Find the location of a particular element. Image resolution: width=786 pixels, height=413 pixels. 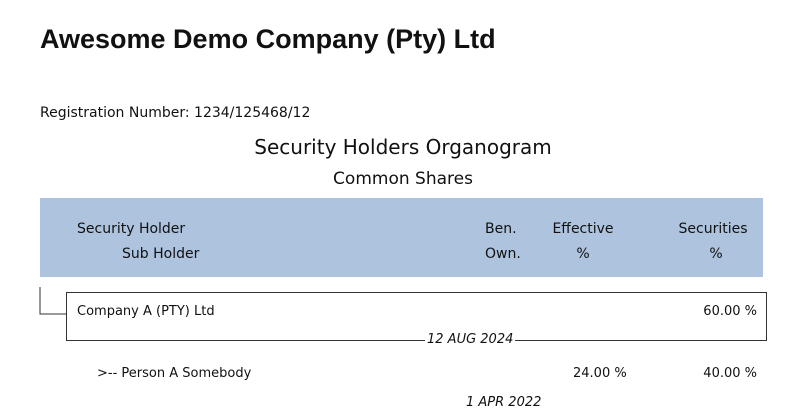

holder-box is located at coordinates (416, 316).